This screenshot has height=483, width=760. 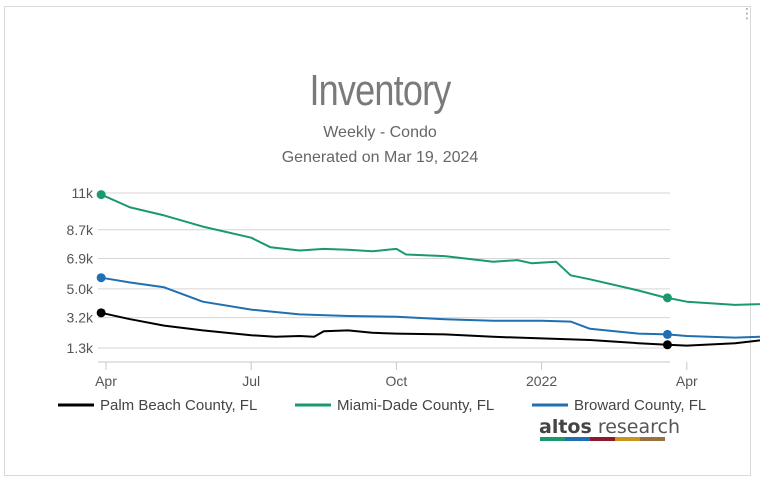 I want to click on legend-label: Broward County, FL, so click(x=640, y=405).